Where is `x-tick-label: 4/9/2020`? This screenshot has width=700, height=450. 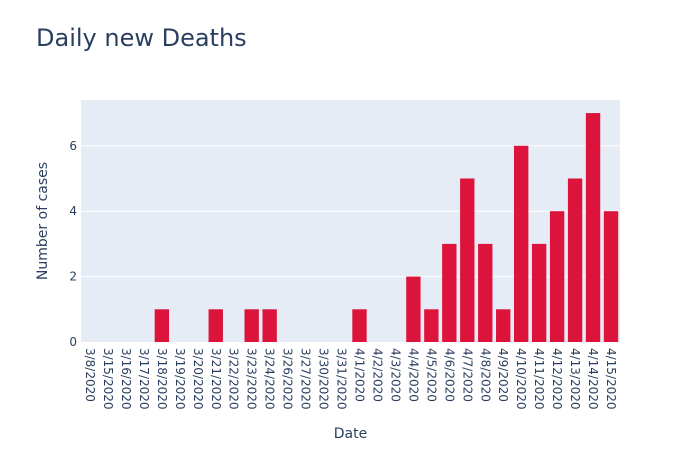 x-tick-label: 4/9/2020 is located at coordinates (503, 375).